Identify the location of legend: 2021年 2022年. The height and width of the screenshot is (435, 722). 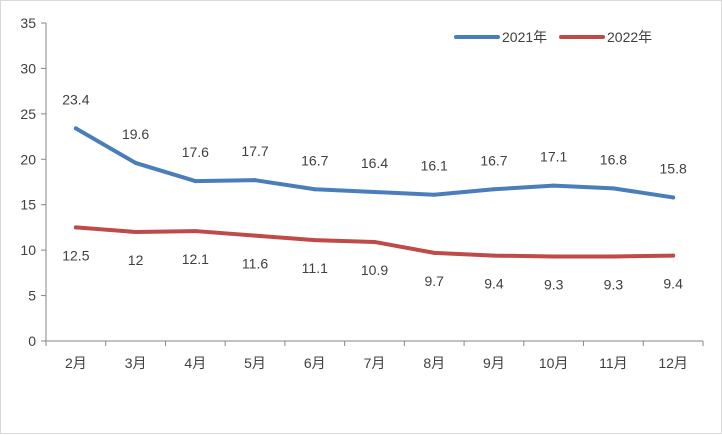
(553, 37).